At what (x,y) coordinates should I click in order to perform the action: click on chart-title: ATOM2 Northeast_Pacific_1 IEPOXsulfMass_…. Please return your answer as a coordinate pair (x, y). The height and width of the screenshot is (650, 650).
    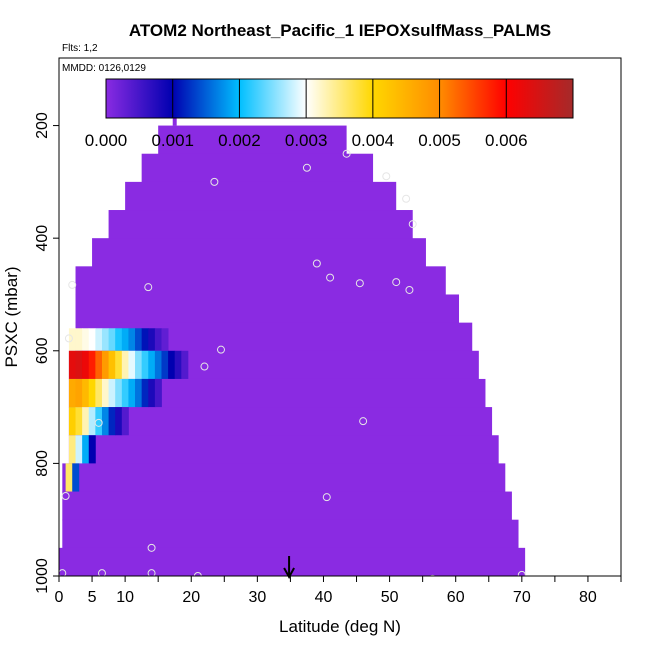
    Looking at the image, I should click on (340, 30).